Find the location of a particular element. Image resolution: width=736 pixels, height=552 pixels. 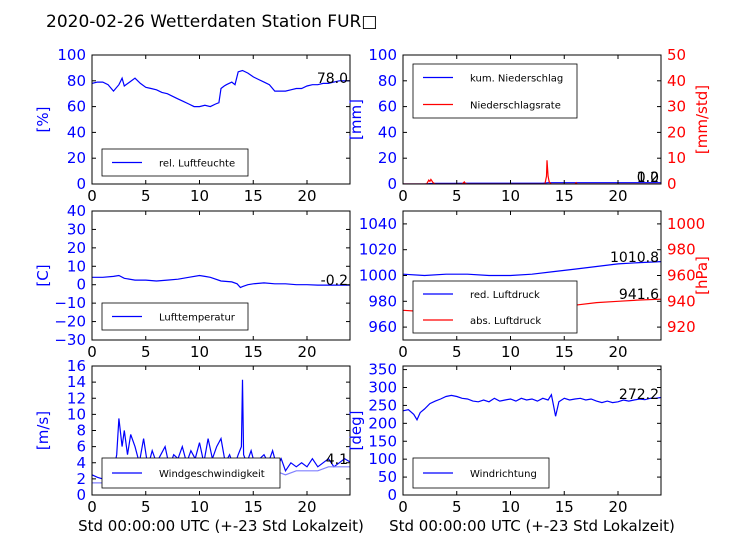

y-axis-label-right: [hPa] is located at coordinates (702, 275).